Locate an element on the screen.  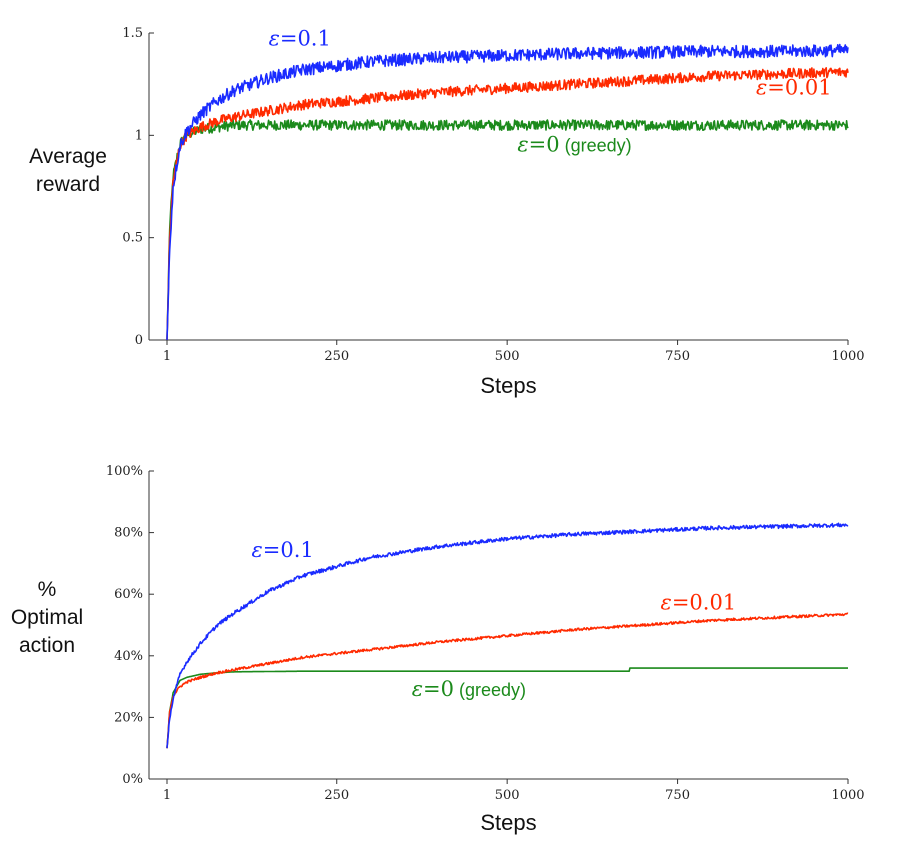
y-tick-label: 80% is located at coordinates (128, 533).